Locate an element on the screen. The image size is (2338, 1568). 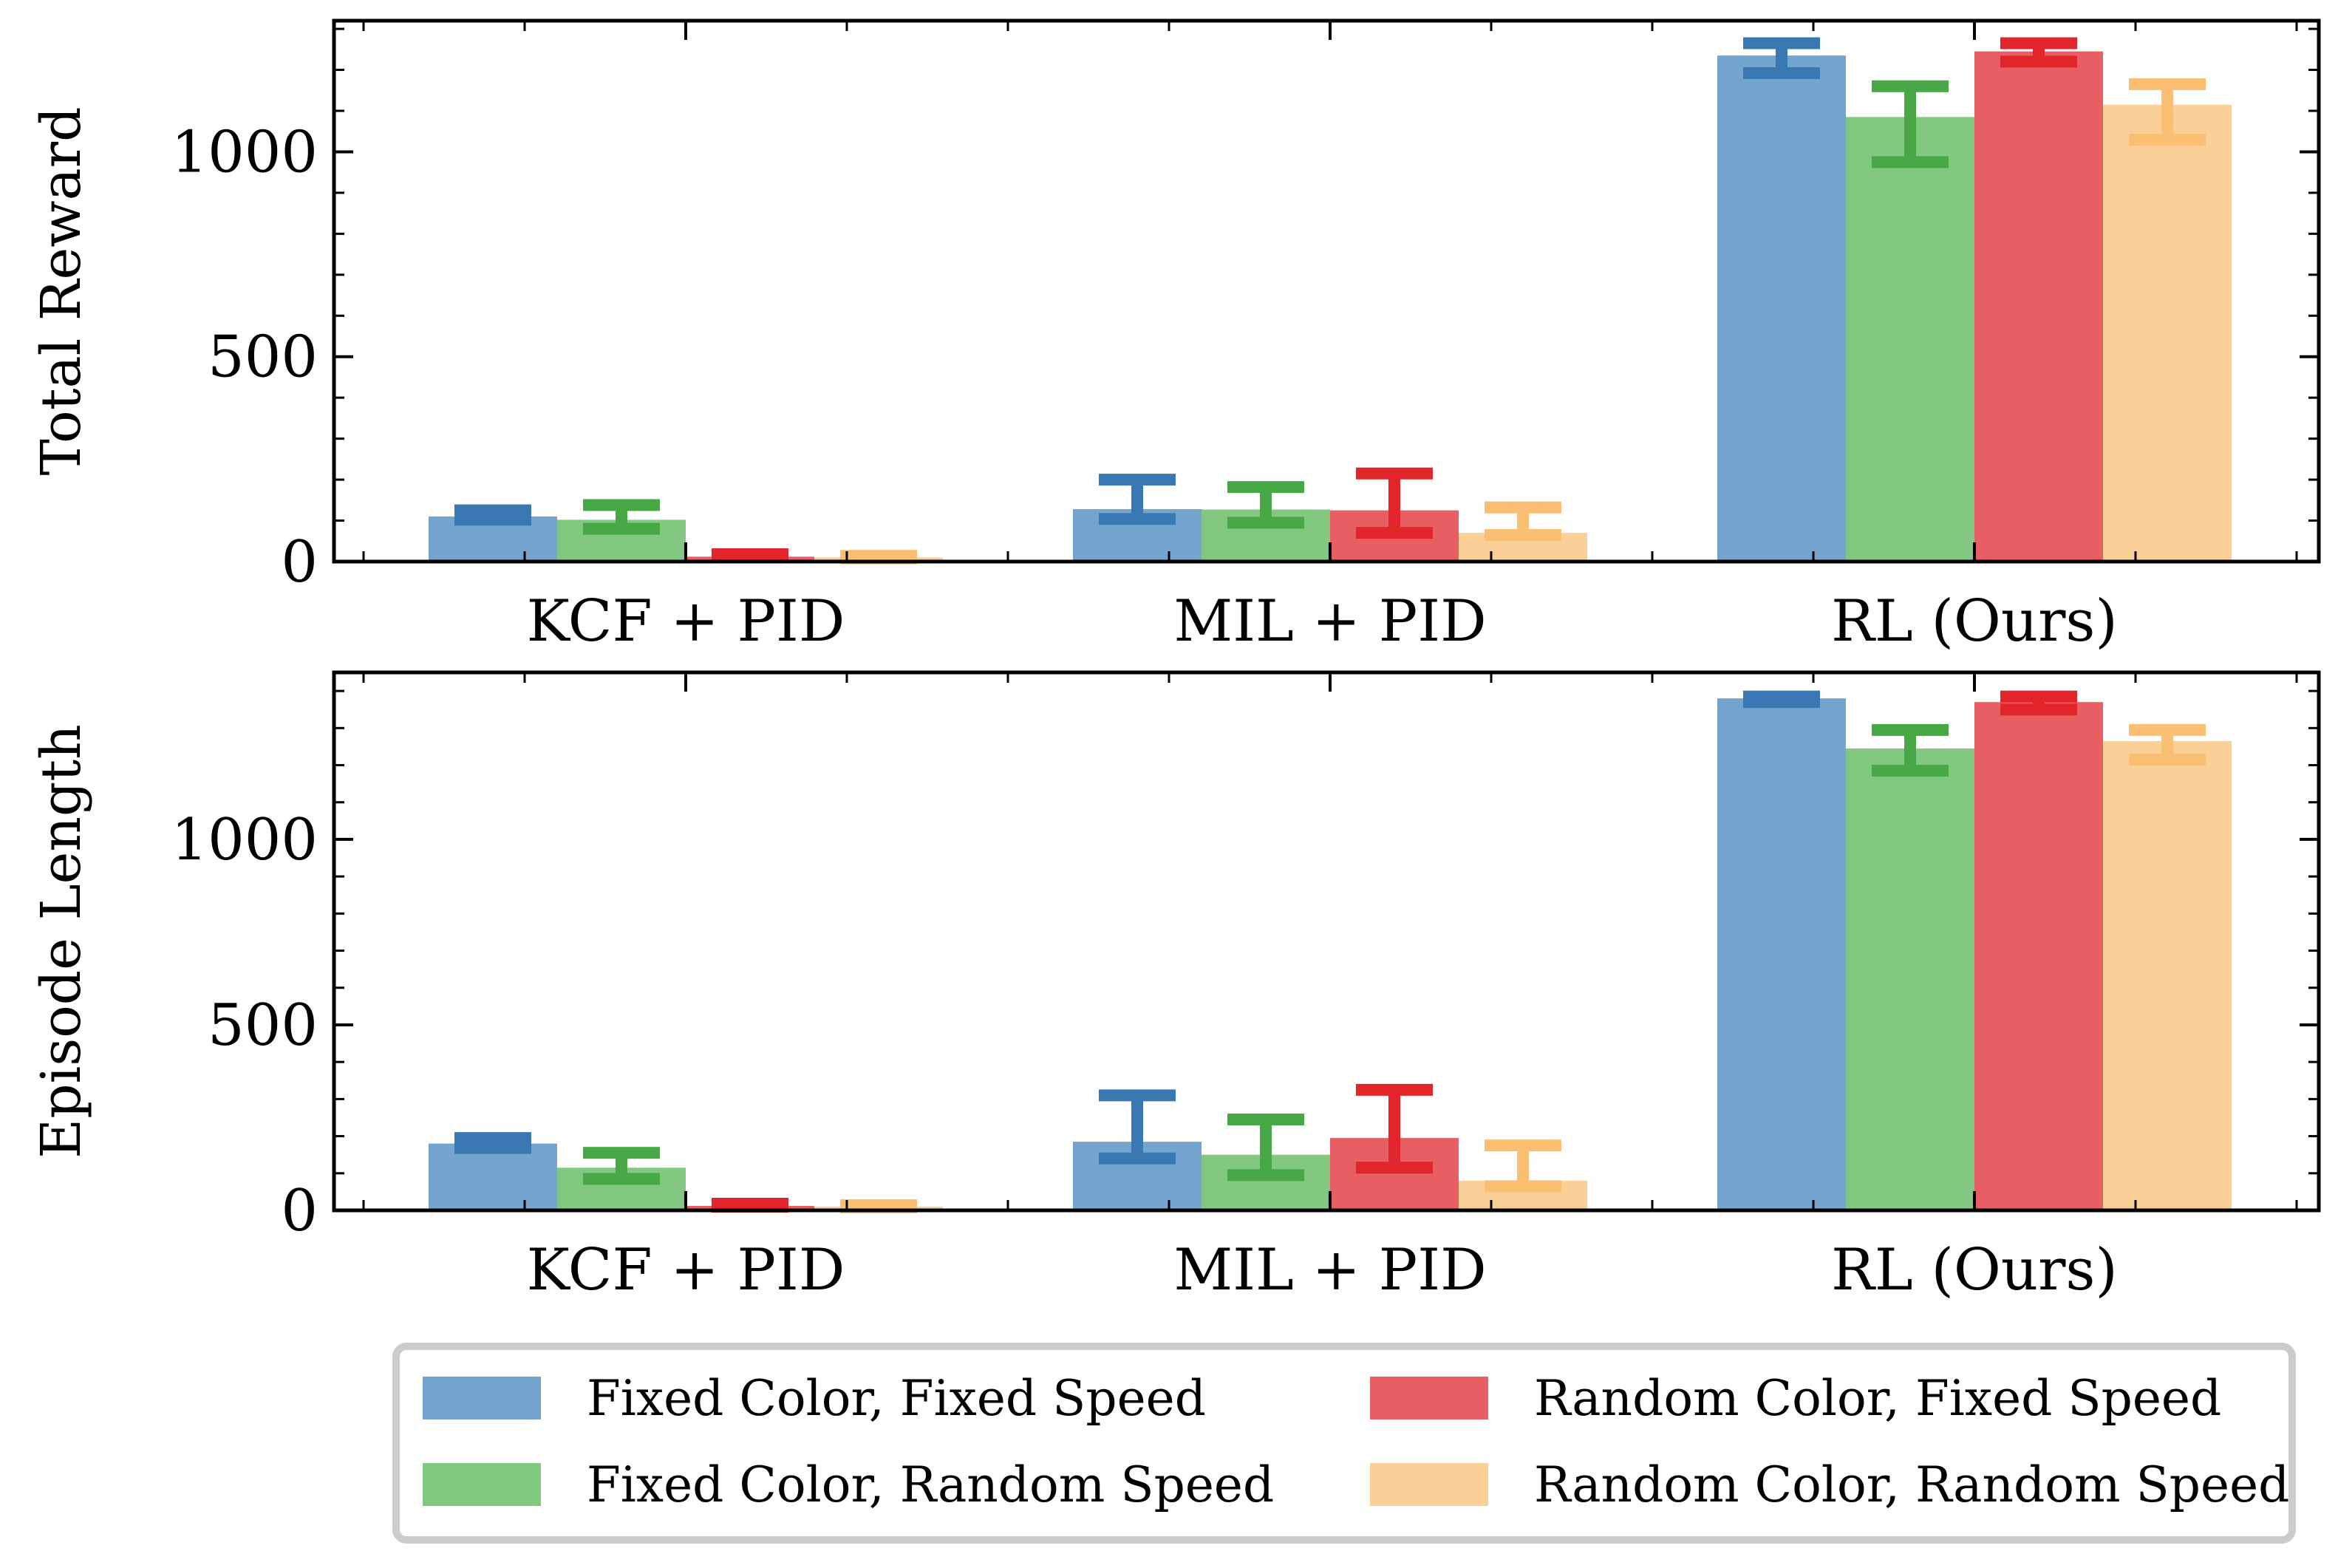
y-axis-label: Total Reward is located at coordinates (62, 291).